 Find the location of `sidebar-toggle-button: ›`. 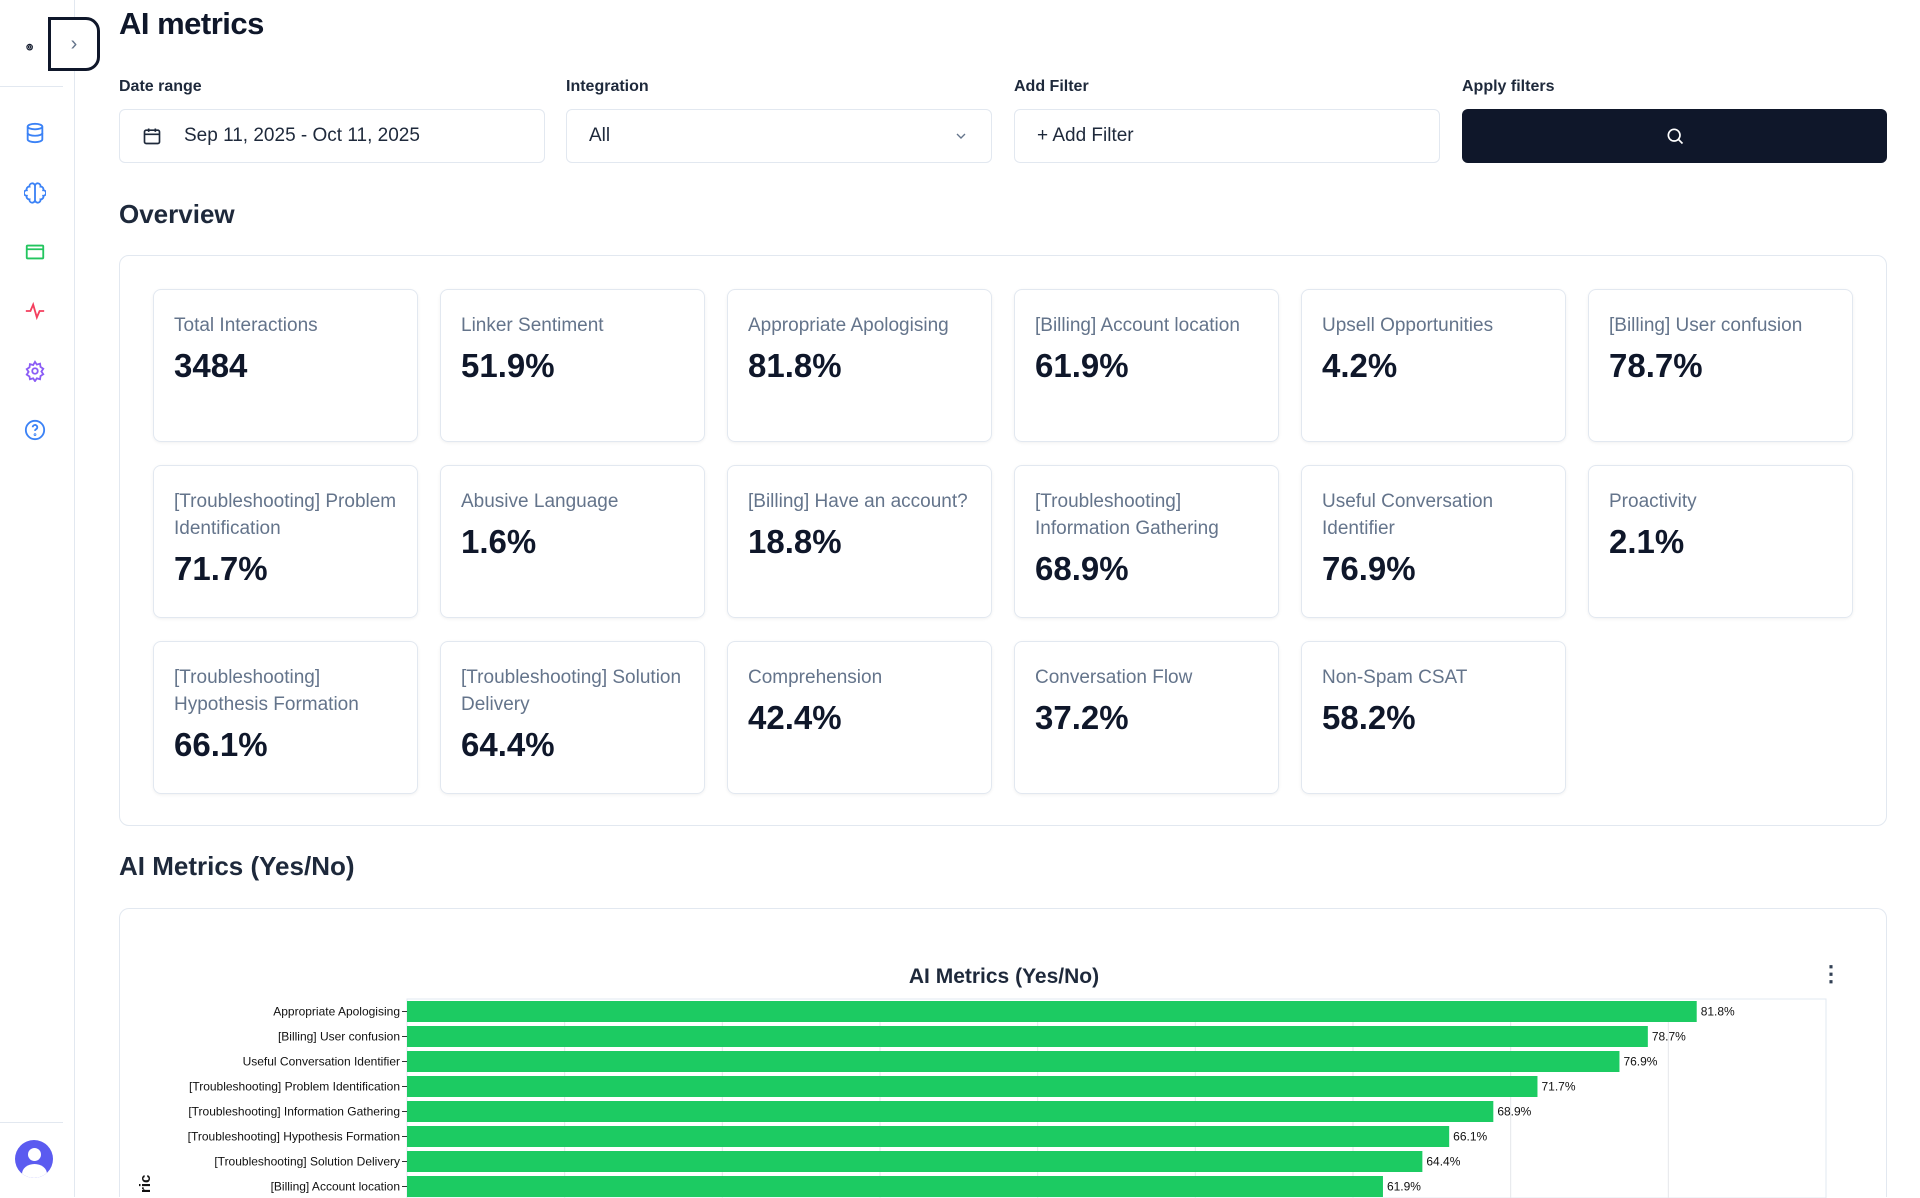

sidebar-toggle-button: › is located at coordinates (74, 44).